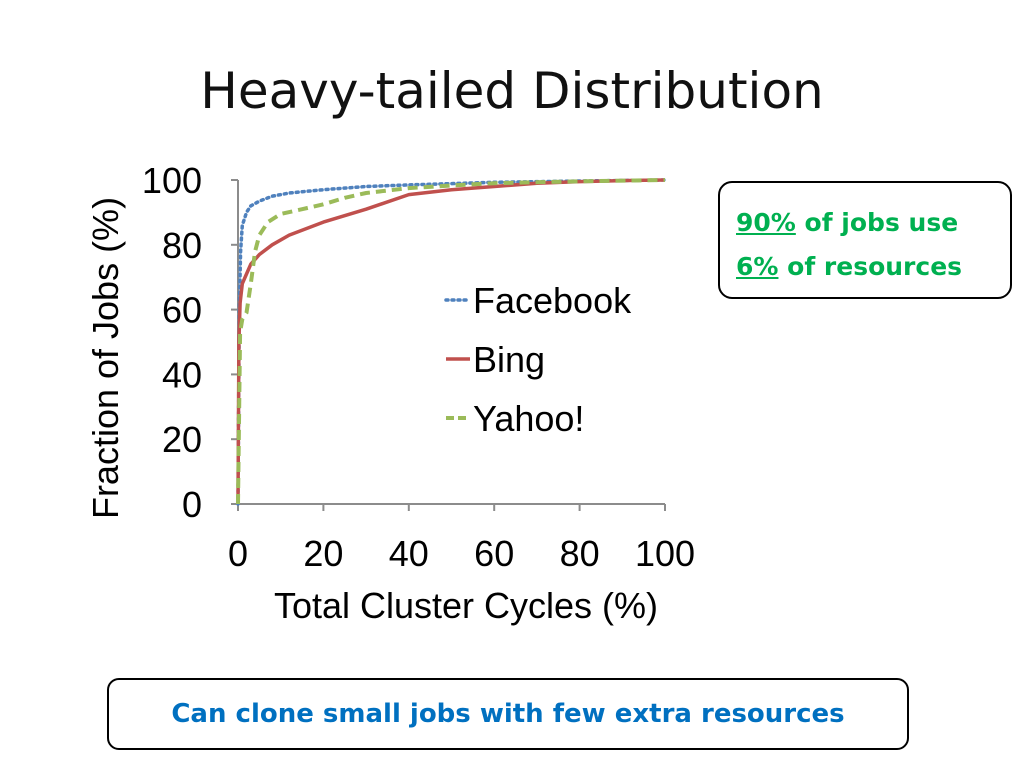 The image size is (1024, 768). I want to click on legend-label: Facebook, so click(552, 300).